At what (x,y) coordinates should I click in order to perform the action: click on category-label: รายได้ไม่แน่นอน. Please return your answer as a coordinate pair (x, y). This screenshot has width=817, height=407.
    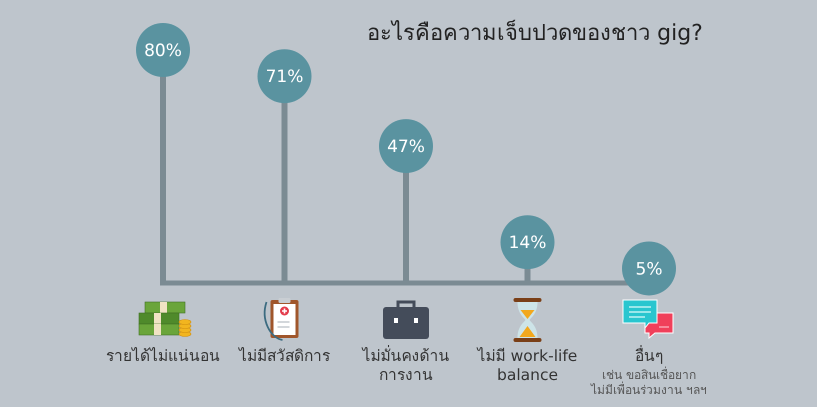
    Looking at the image, I should click on (163, 356).